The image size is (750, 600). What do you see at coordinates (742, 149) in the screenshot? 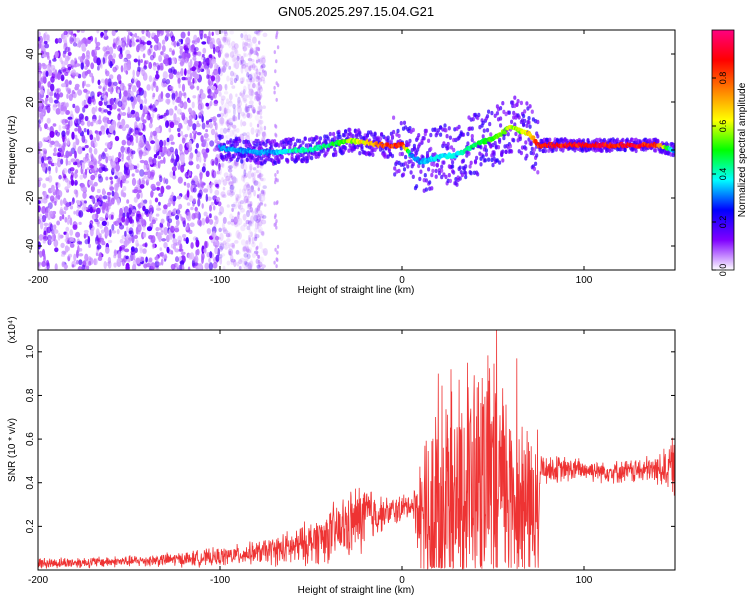
I see `colorbar-label: Normalized spectral amplitude` at bounding box center [742, 149].